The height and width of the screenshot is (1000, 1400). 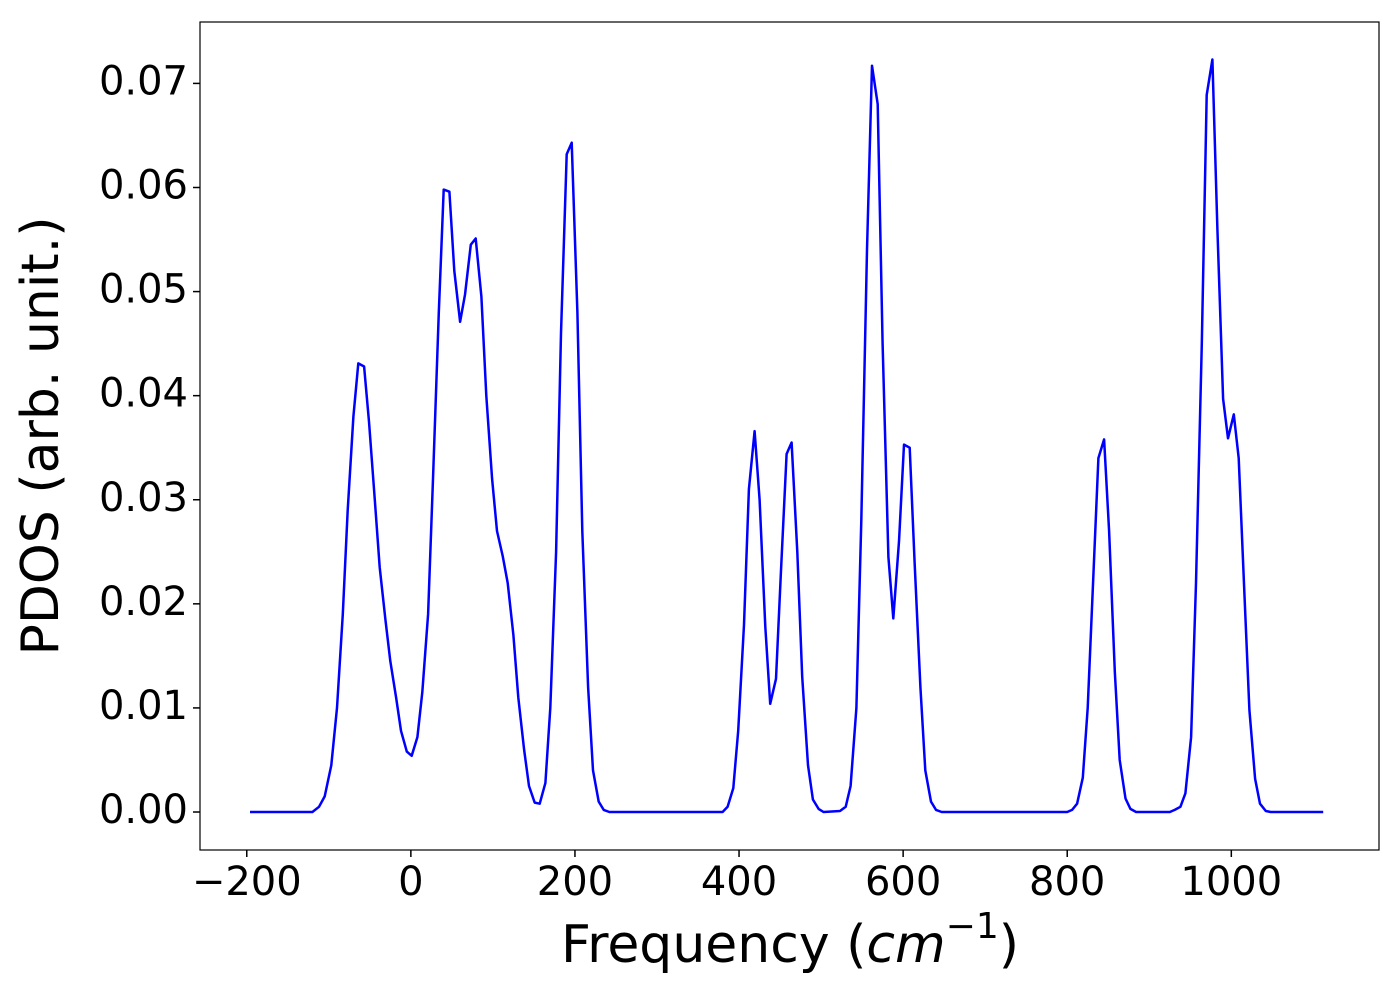 I want to click on y-tick-label: 0.05, so click(x=143, y=290).